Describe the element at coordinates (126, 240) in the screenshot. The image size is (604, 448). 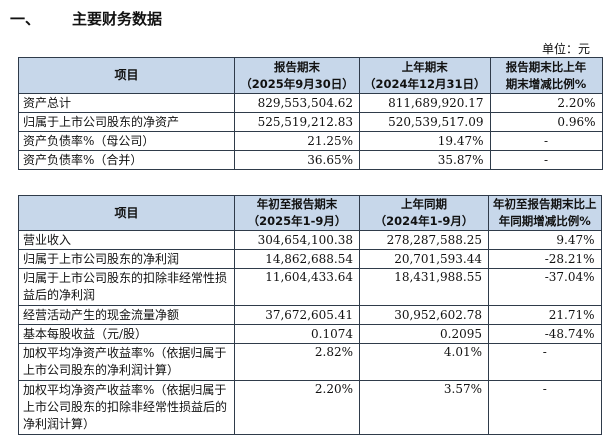
I see `row-label: 营业收入` at that location.